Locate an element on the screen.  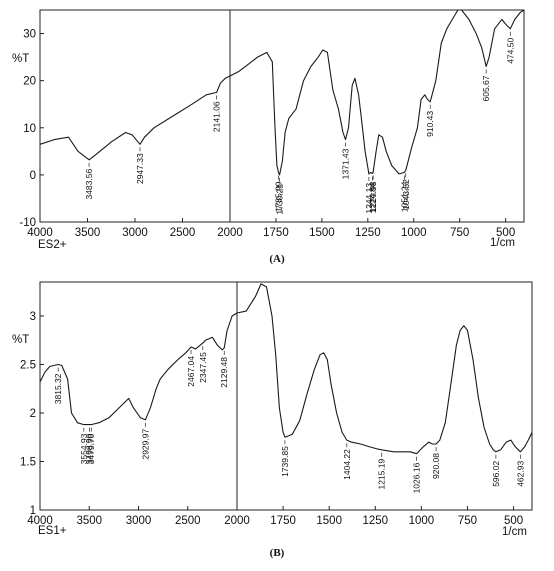
chart-b-x-tick-label: 500 is located at coordinates (513, 521).